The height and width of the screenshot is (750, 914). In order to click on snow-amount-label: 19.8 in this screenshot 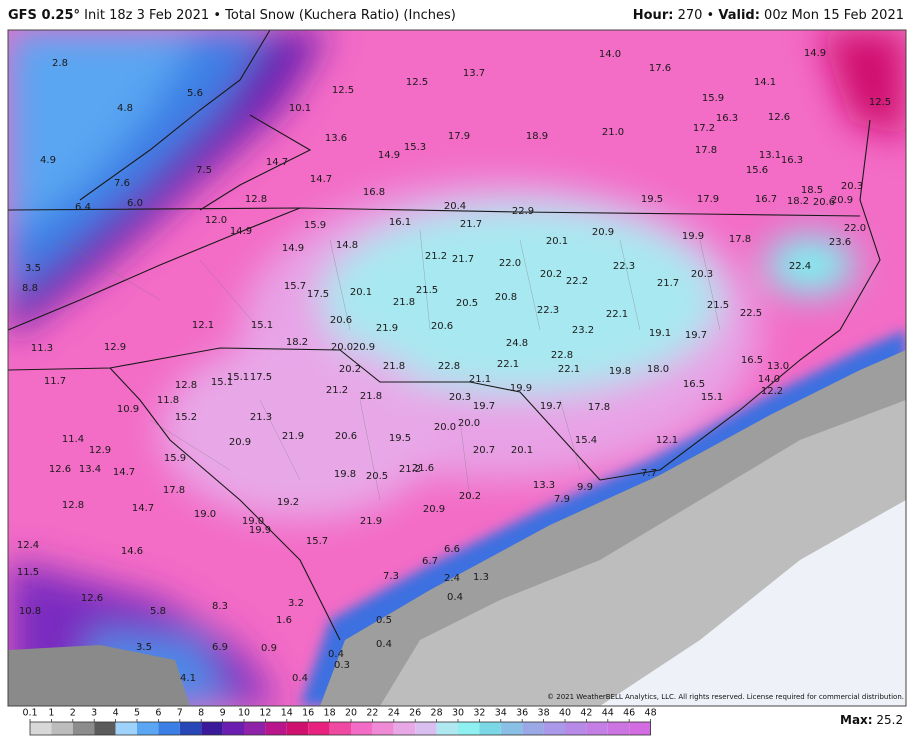, I will do `click(345, 474)`.